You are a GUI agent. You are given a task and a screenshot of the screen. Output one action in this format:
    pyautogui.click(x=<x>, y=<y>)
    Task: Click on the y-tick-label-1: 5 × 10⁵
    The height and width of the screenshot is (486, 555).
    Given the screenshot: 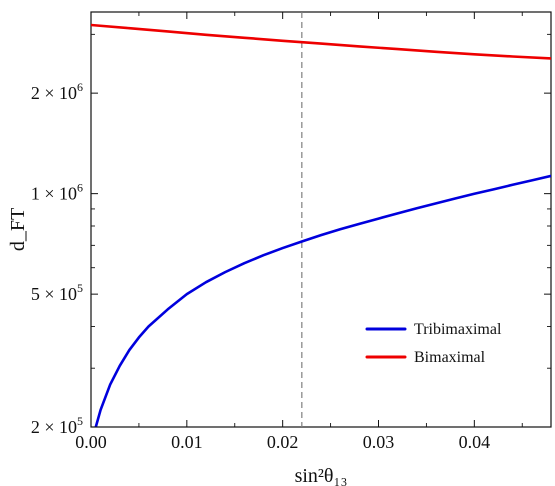 What is the action you would take?
    pyautogui.click(x=57, y=292)
    